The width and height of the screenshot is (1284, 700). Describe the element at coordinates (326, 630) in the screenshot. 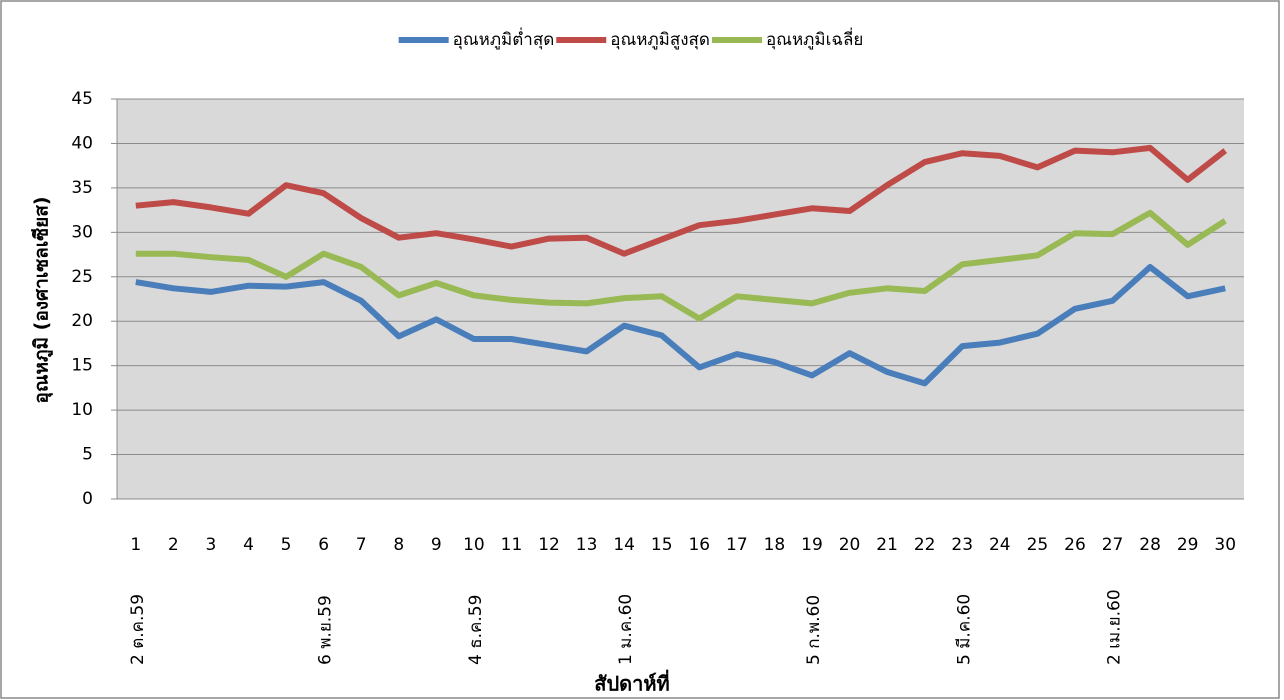

I see `x-date-label: 6 พ.ย.59` at that location.